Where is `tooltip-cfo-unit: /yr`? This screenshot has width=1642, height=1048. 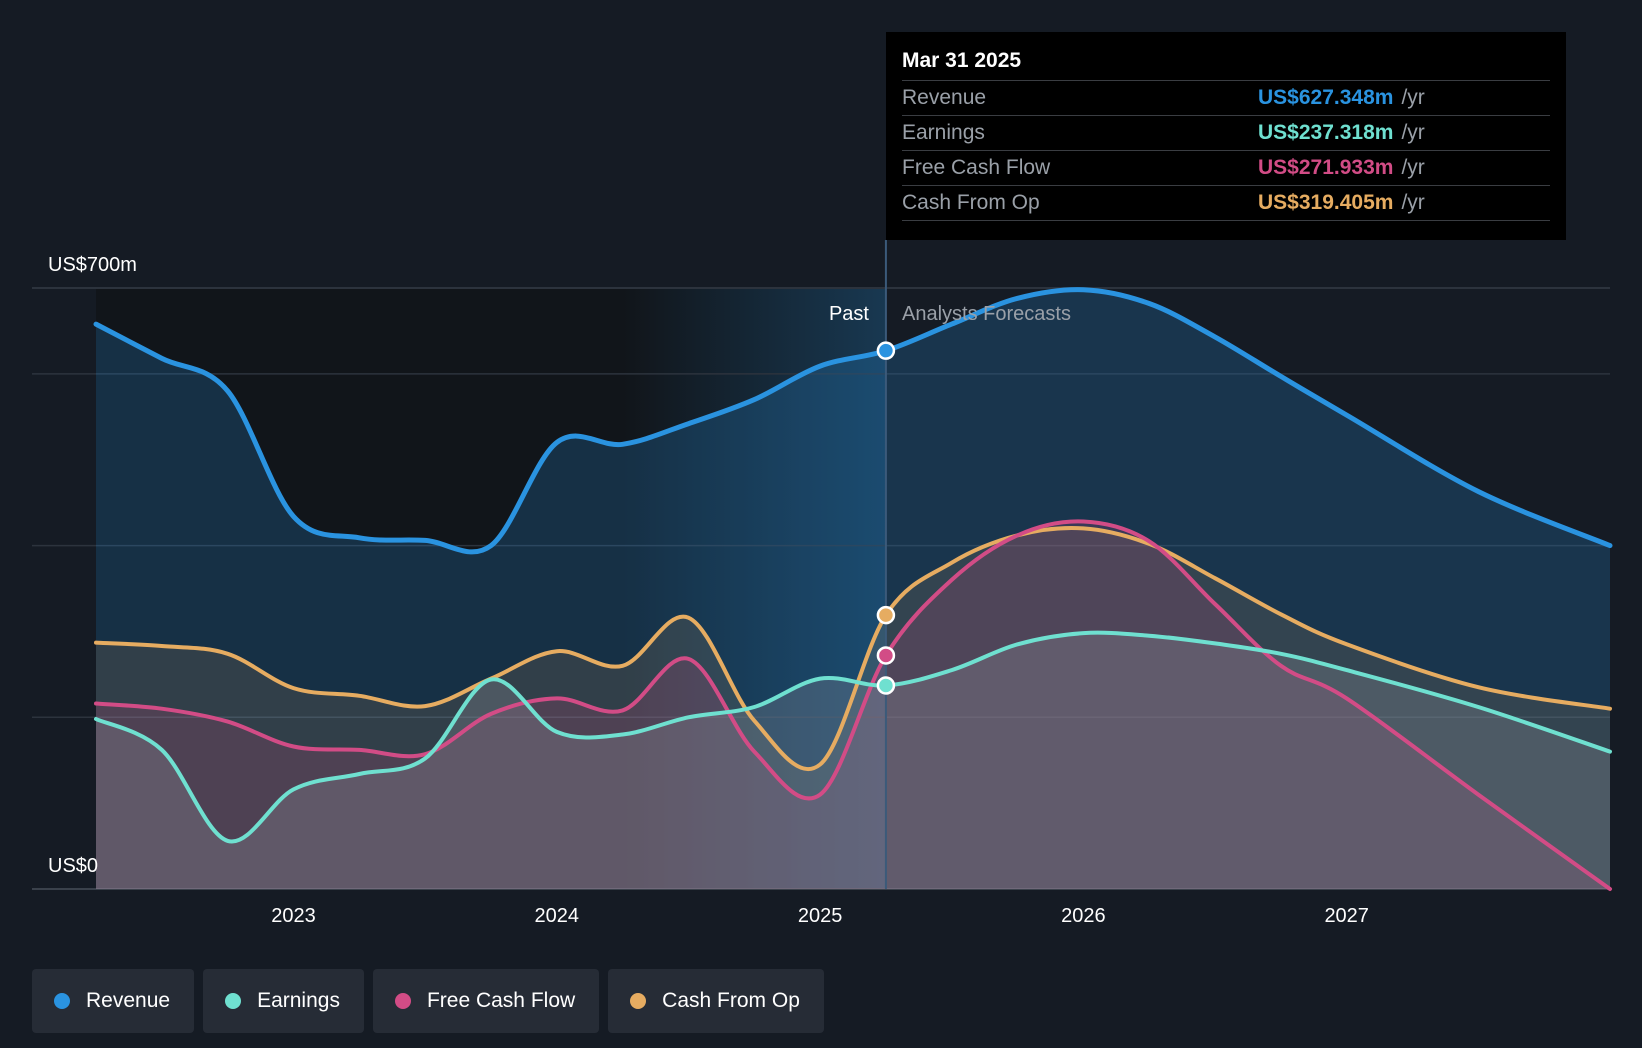 tooltip-cfo-unit: /yr is located at coordinates (1413, 202).